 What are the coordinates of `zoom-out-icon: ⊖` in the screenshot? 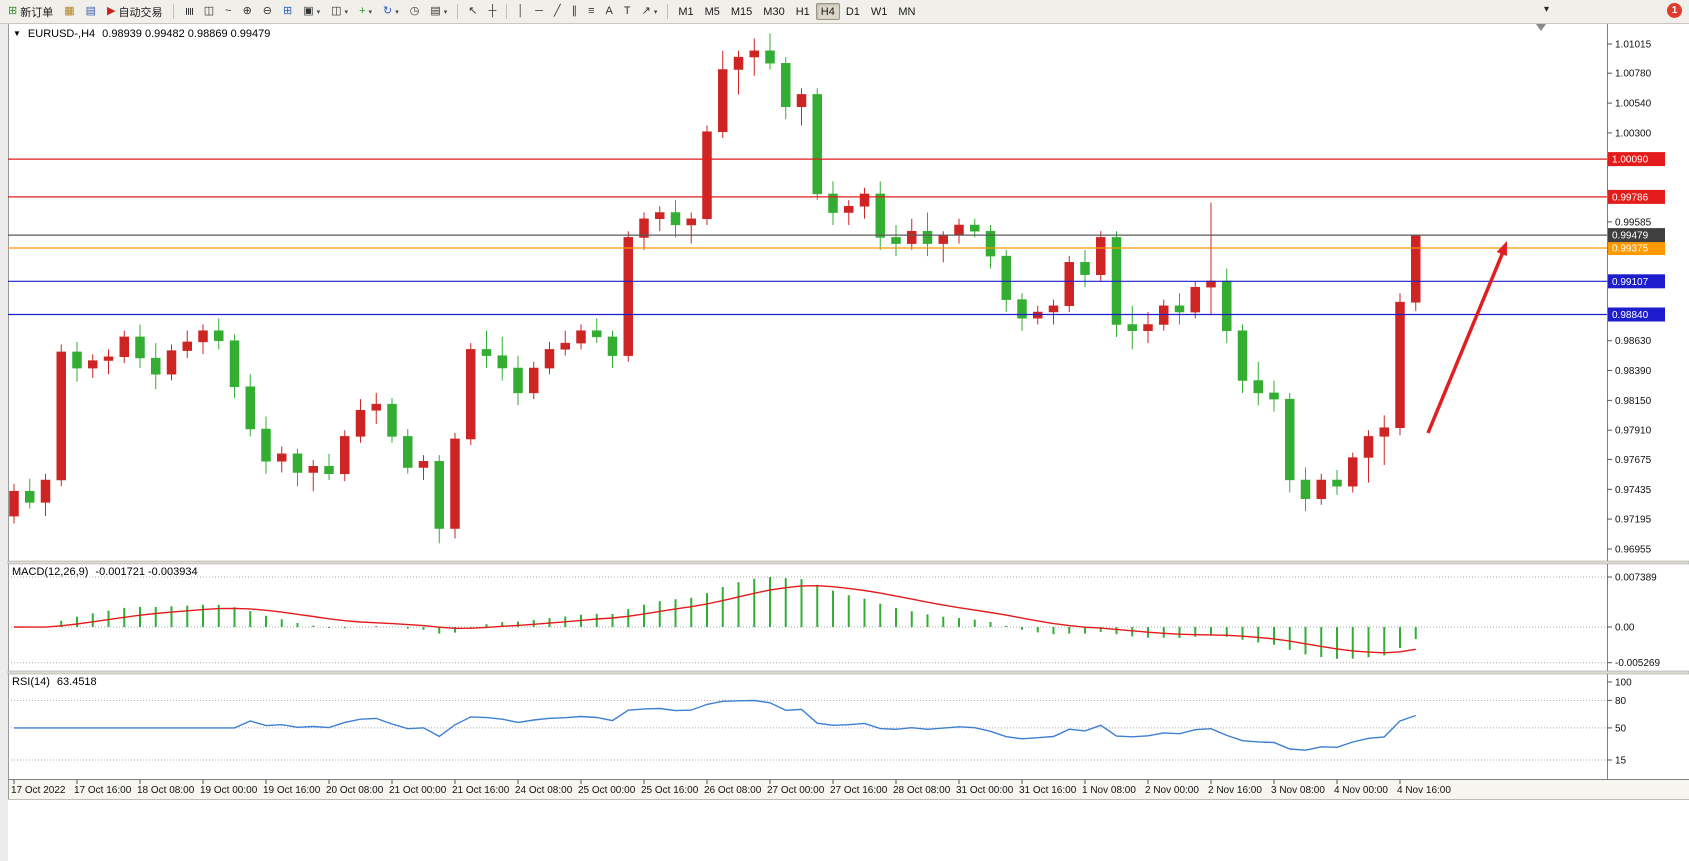 It's located at (267, 11).